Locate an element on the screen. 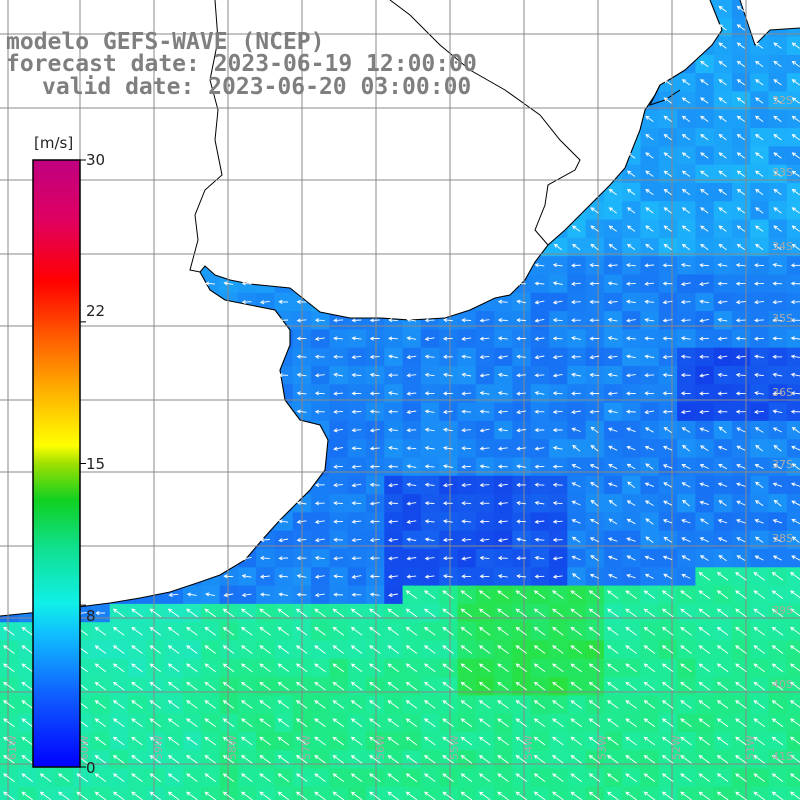  title-model: modelo GEFS-WAVE (NCEP) is located at coordinates (165, 42).